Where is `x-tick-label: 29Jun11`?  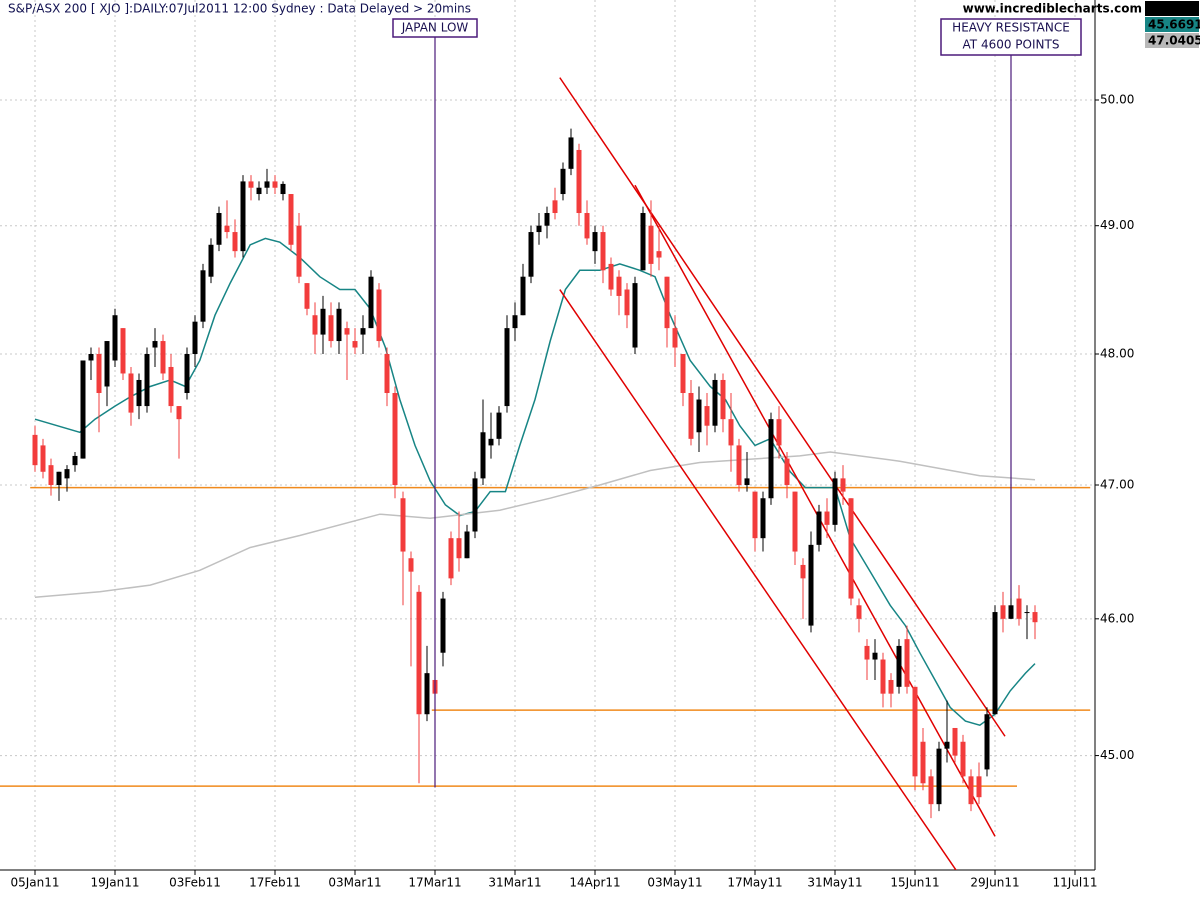
x-tick-label: 29Jun11 is located at coordinates (994, 883).